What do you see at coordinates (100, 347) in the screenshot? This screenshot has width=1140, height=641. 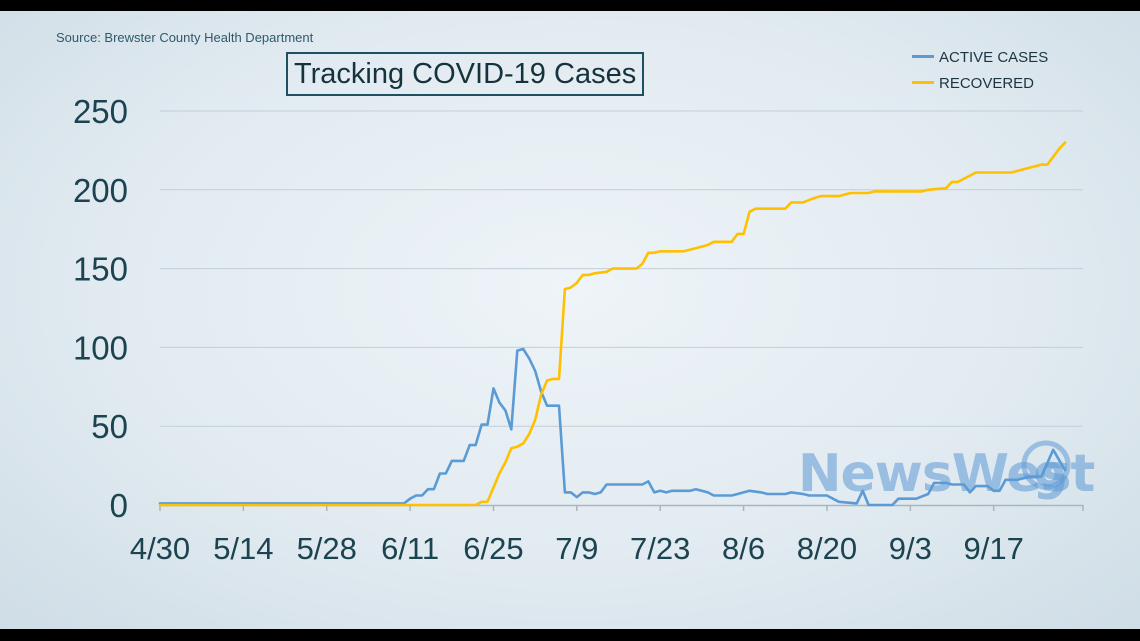 I see `y-tick-label: 100` at bounding box center [100, 347].